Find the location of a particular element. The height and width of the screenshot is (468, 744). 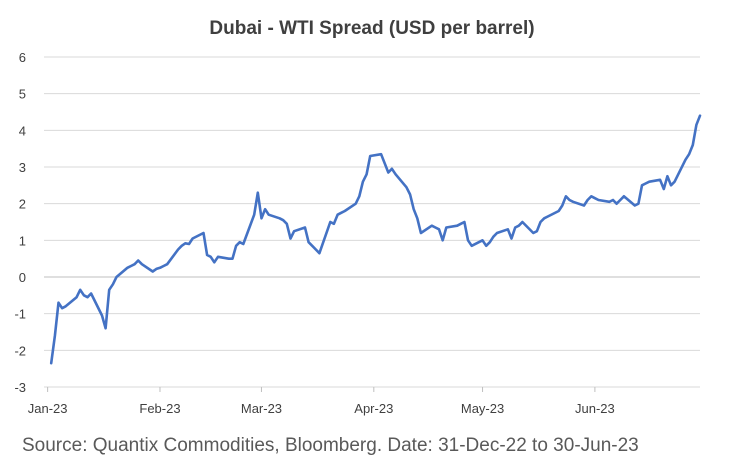

y-tick-label: 1 is located at coordinates (22, 240).